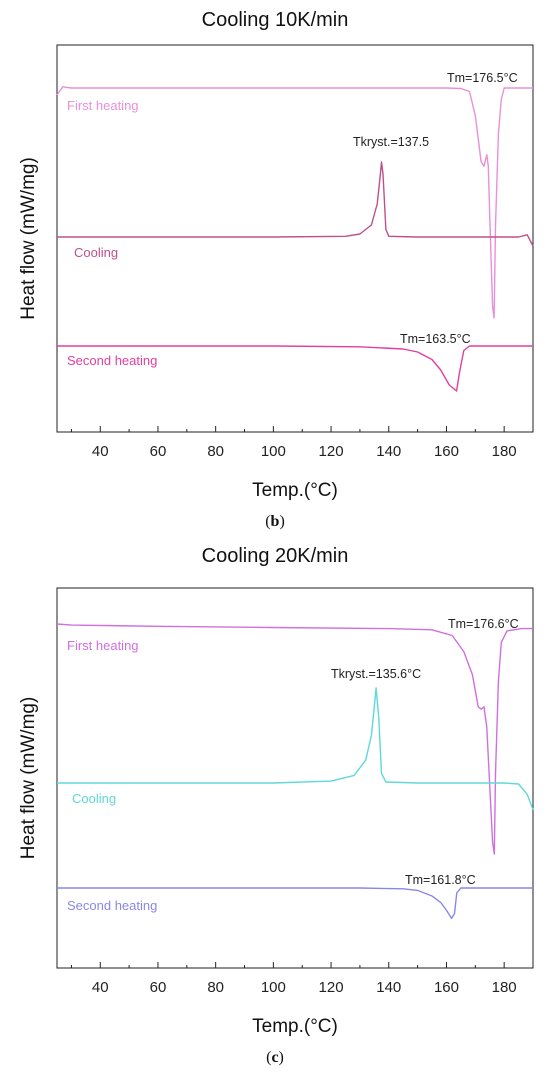 The image size is (550, 1080). I want to click on panel-caption: (b), so click(275, 521).